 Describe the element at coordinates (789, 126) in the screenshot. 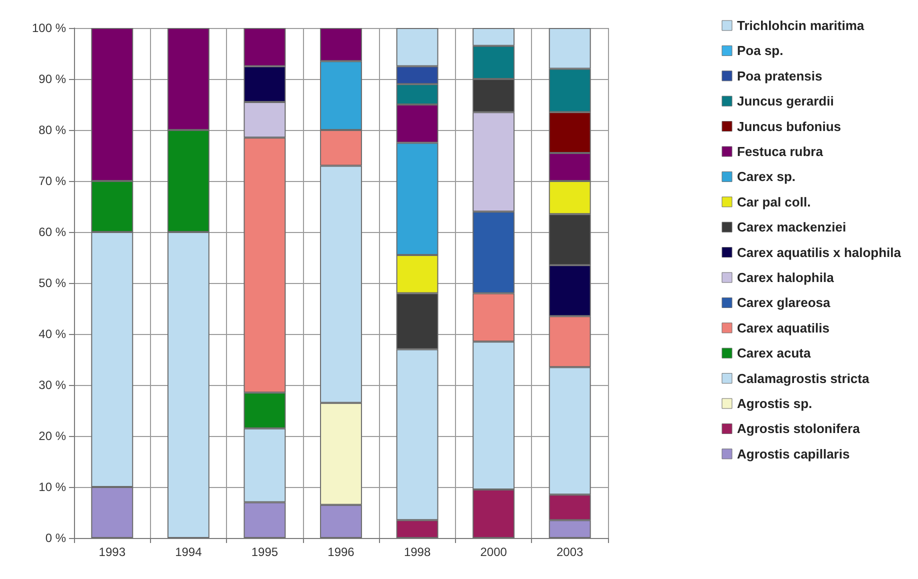

I see `legend-label: Juncus bufonius` at that location.